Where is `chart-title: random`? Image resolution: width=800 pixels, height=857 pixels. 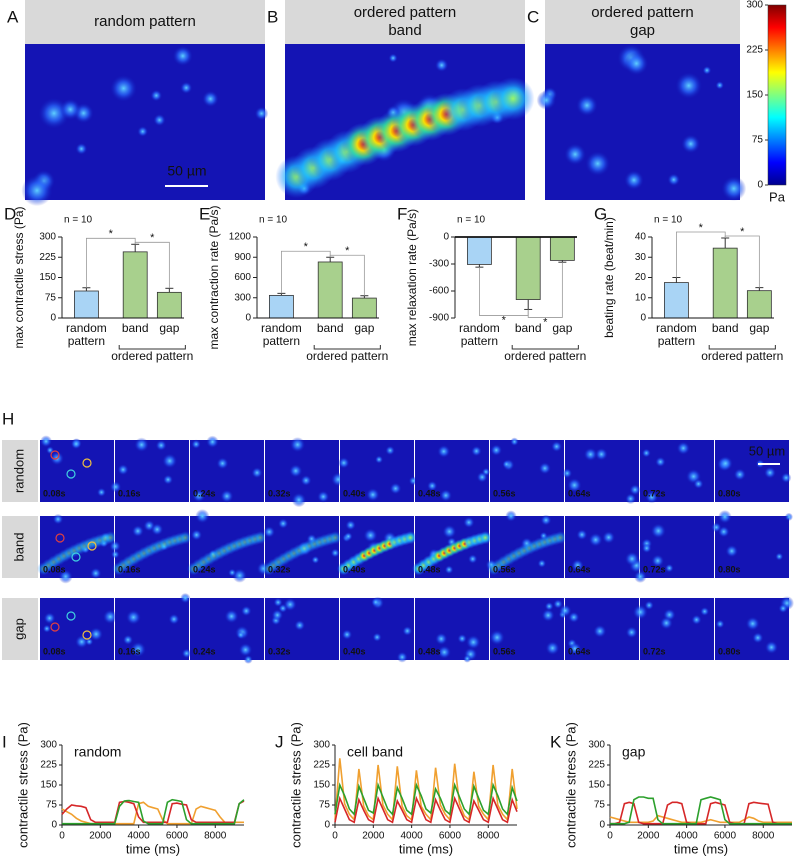
chart-title: random is located at coordinates (97, 752).